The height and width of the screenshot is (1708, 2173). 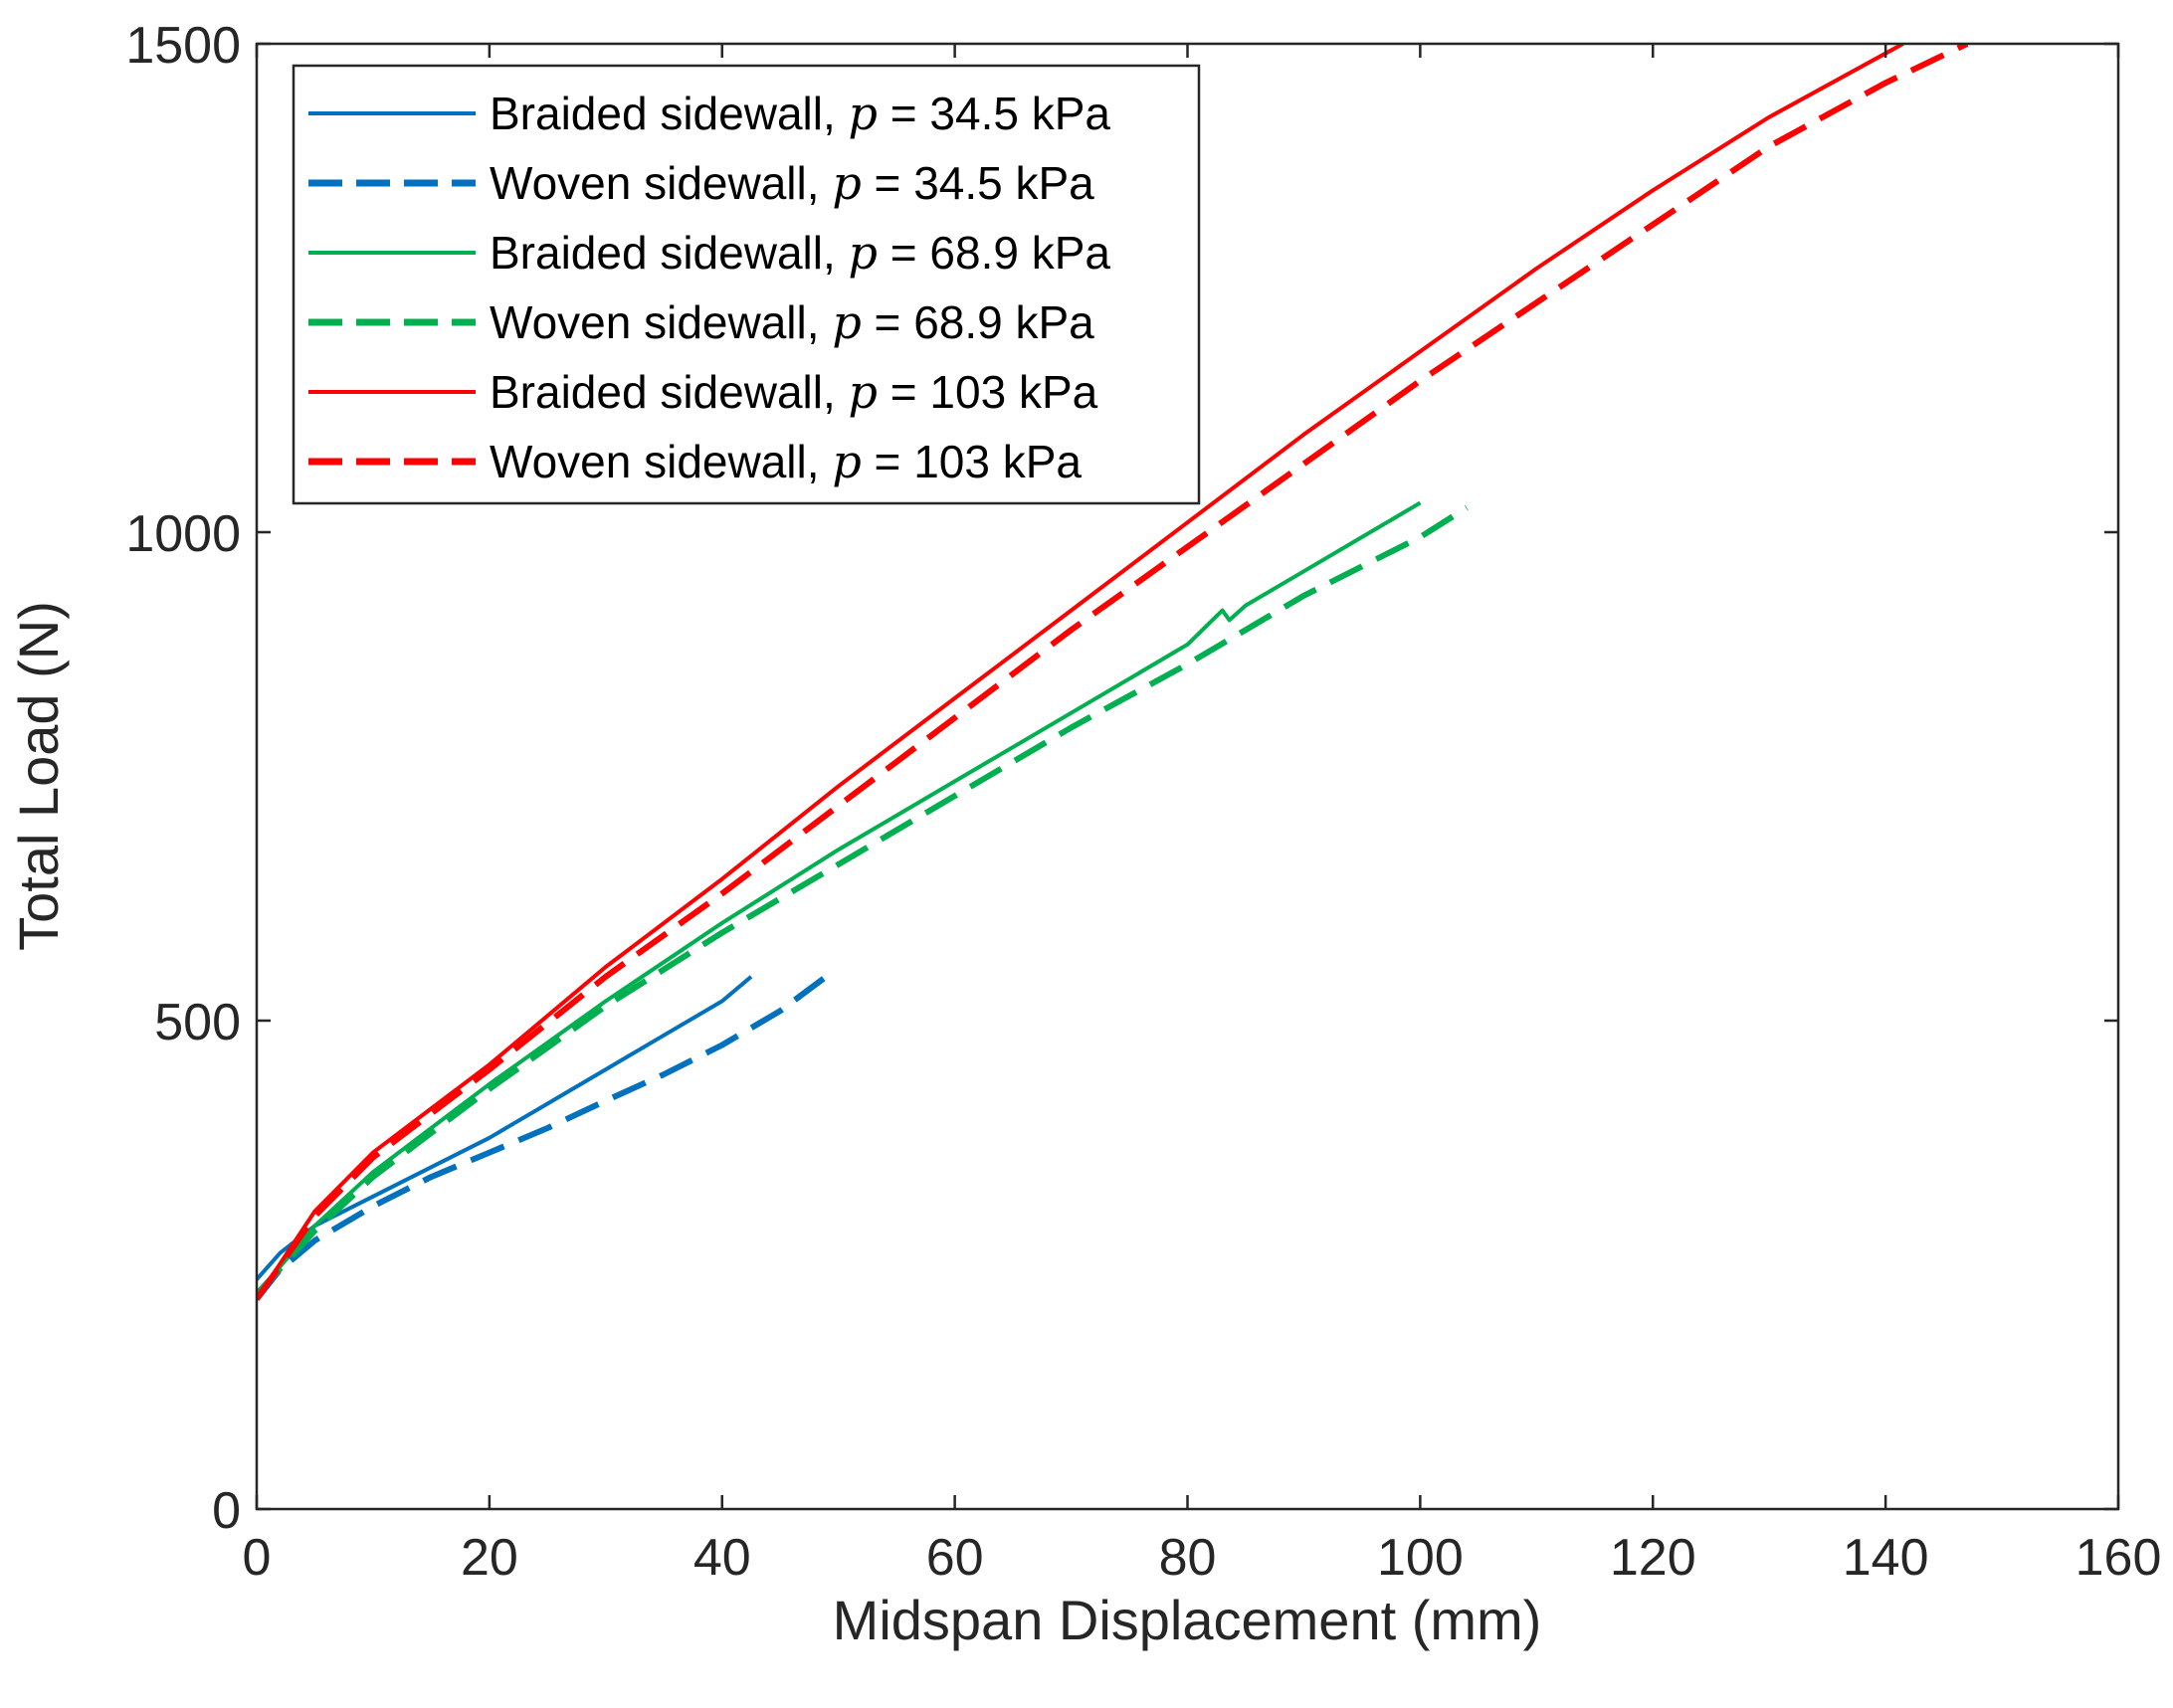 I want to click on x-tick-label: 80, so click(x=1188, y=1558).